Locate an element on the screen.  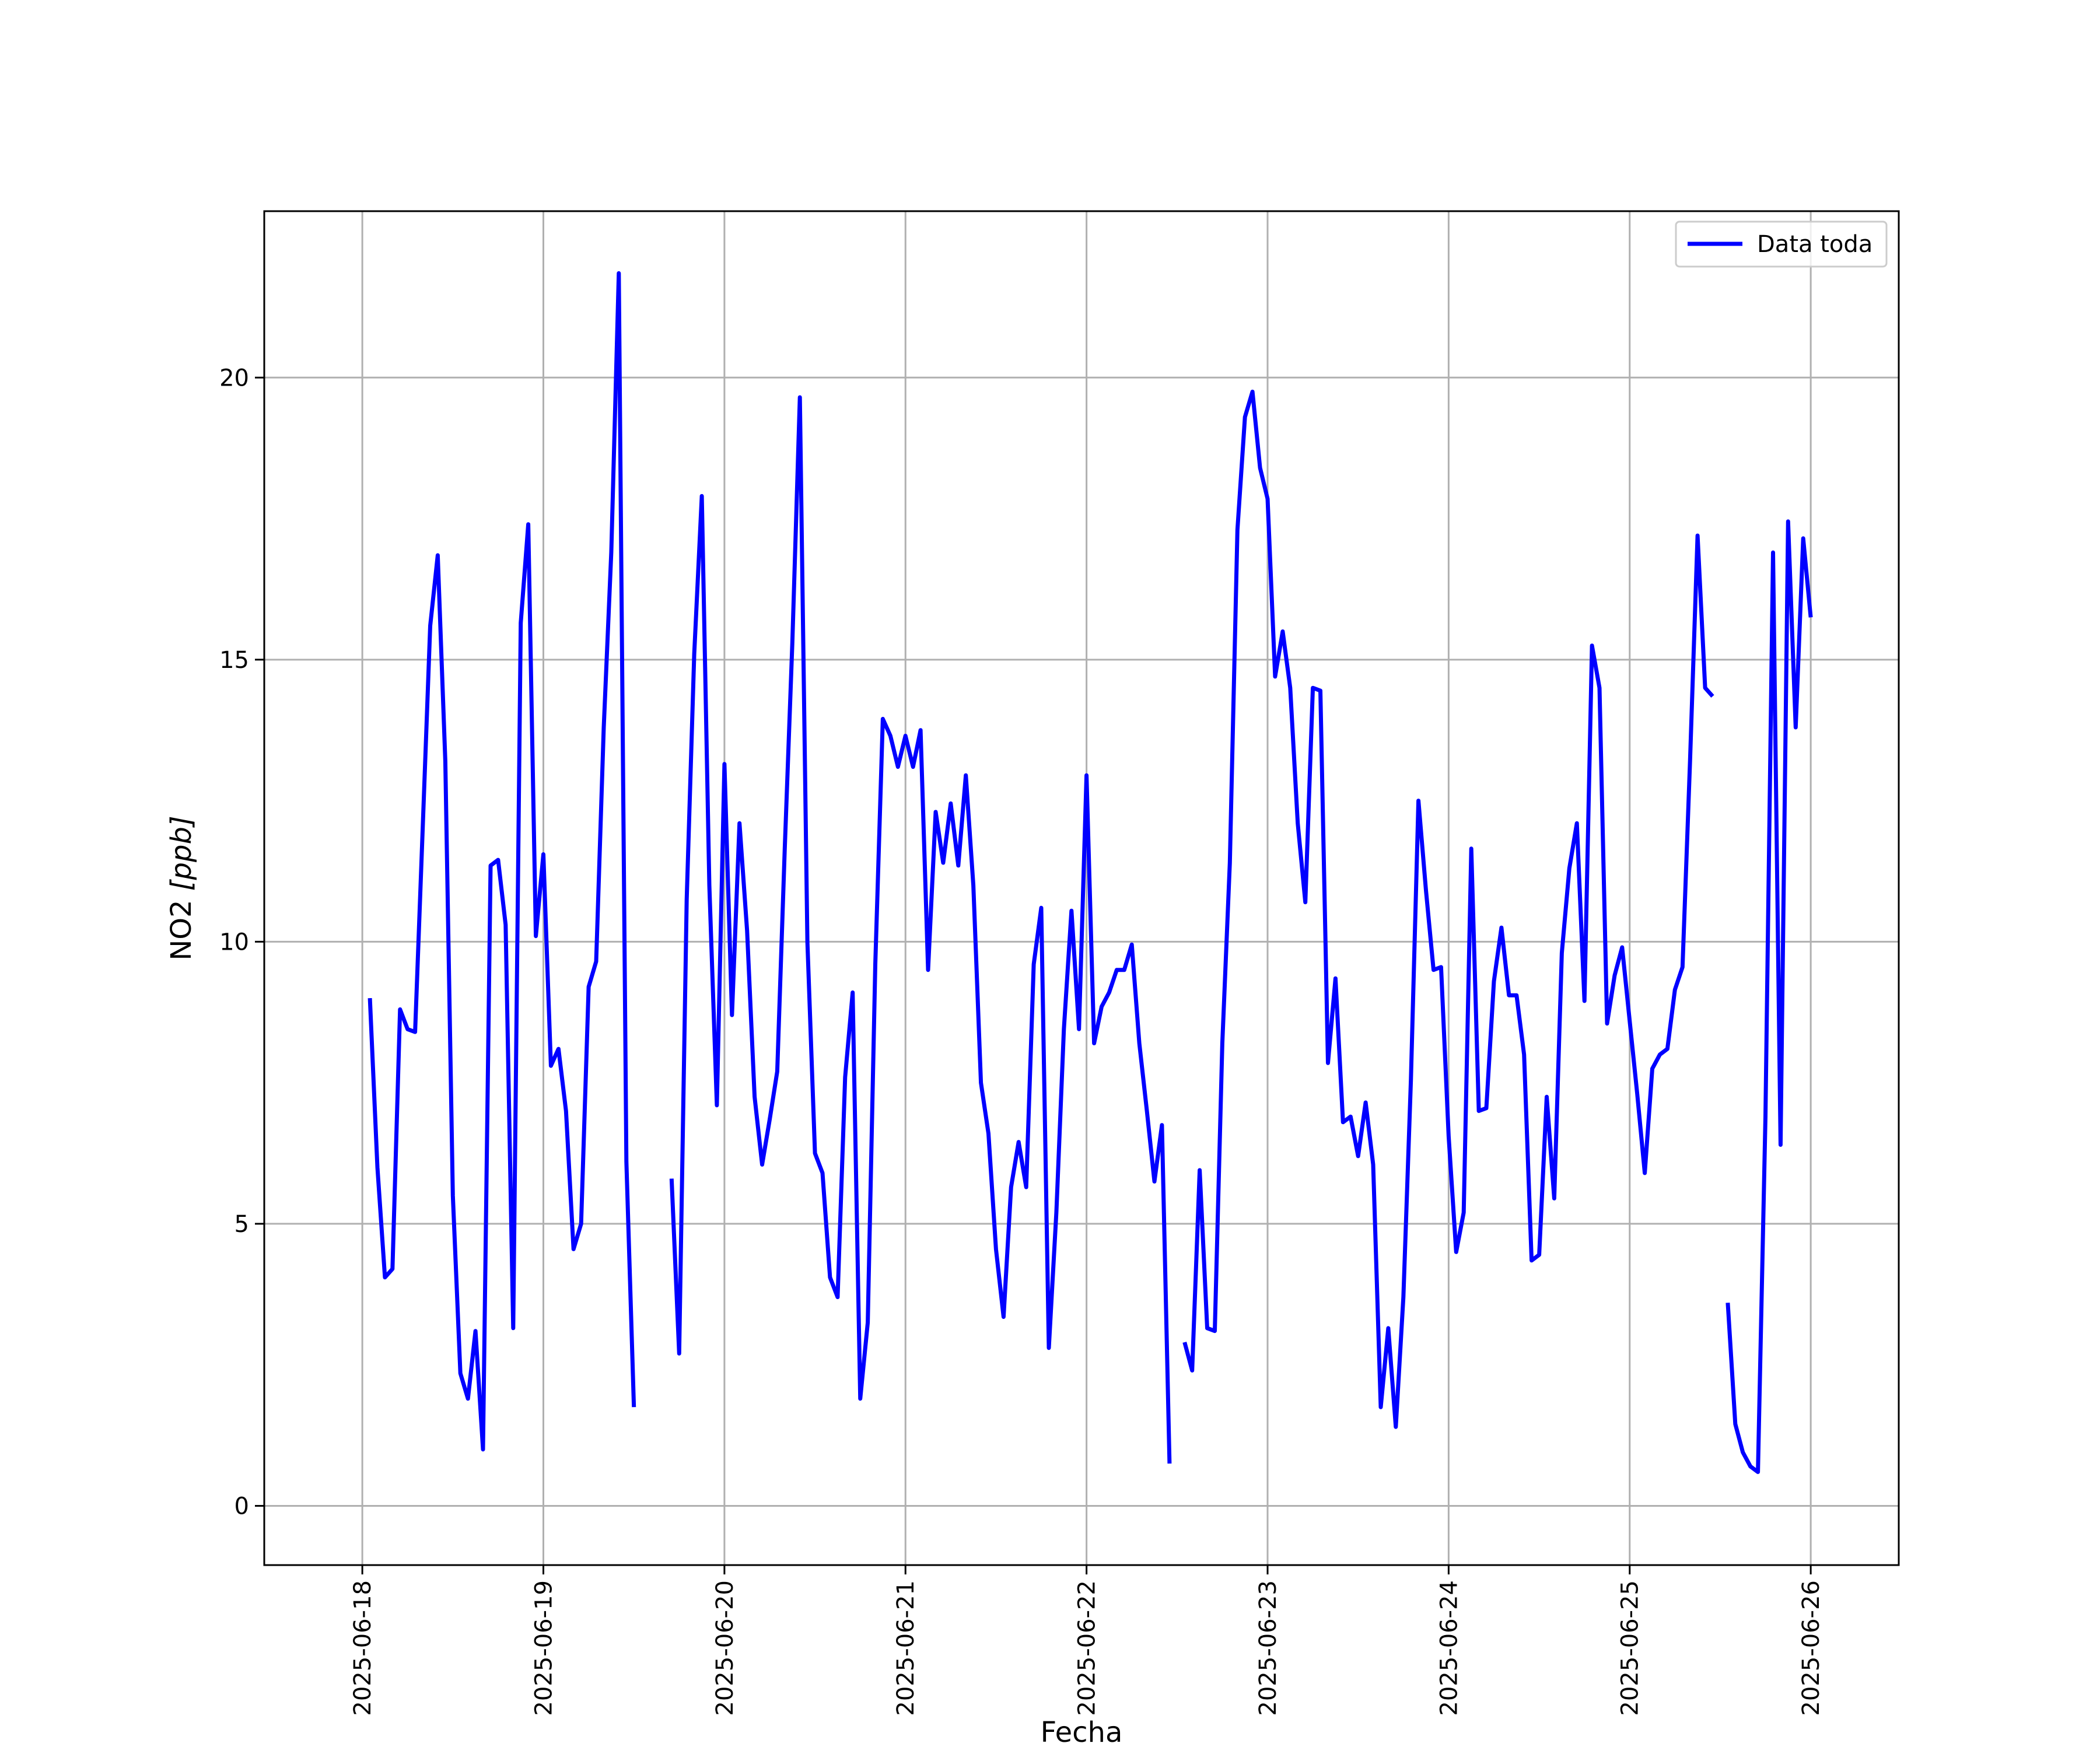
y-axis-label-unit: [ppb] is located at coordinates (181, 853).